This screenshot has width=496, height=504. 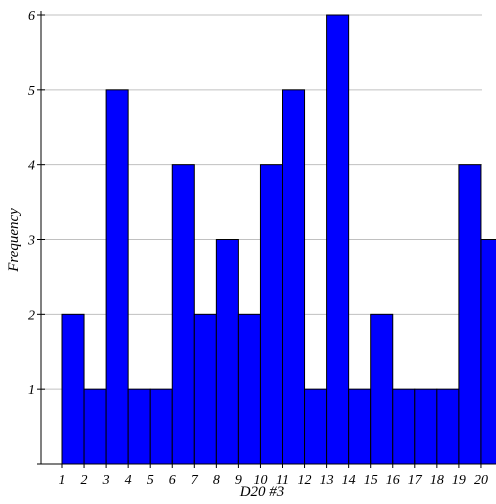 What do you see at coordinates (437, 480) in the screenshot?
I see `x-tick-label-18: 18` at bounding box center [437, 480].